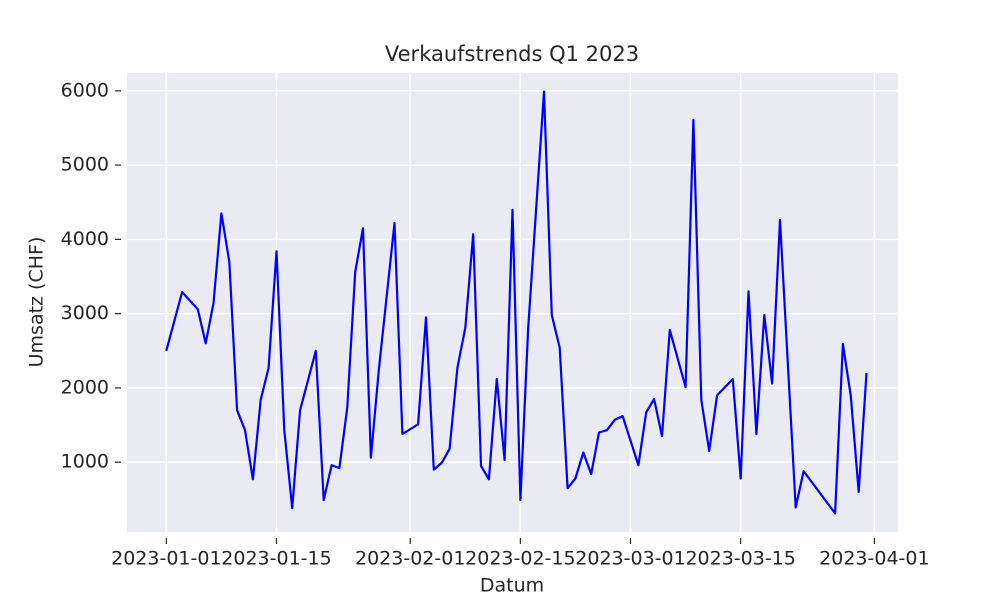 The width and height of the screenshot is (1000, 600). What do you see at coordinates (166, 559) in the screenshot?
I see `x-tick-label: 2023-01-01` at bounding box center [166, 559].